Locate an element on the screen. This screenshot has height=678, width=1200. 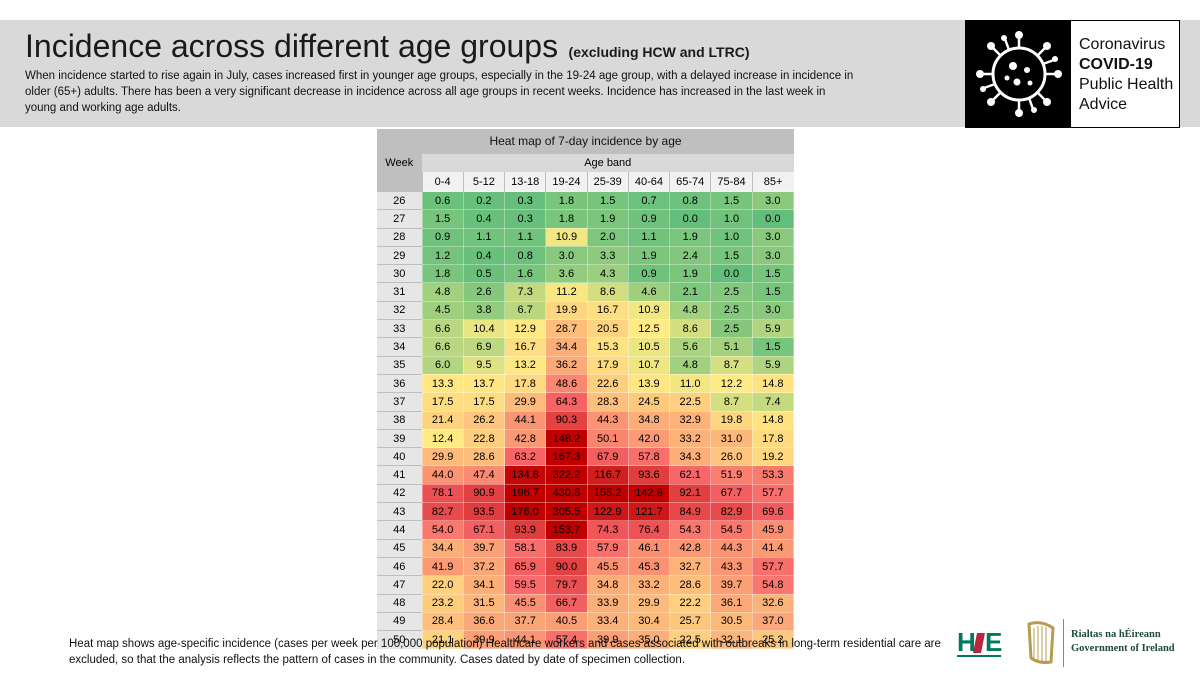
heatmap-cell: 0.0 is located at coordinates (773, 219).